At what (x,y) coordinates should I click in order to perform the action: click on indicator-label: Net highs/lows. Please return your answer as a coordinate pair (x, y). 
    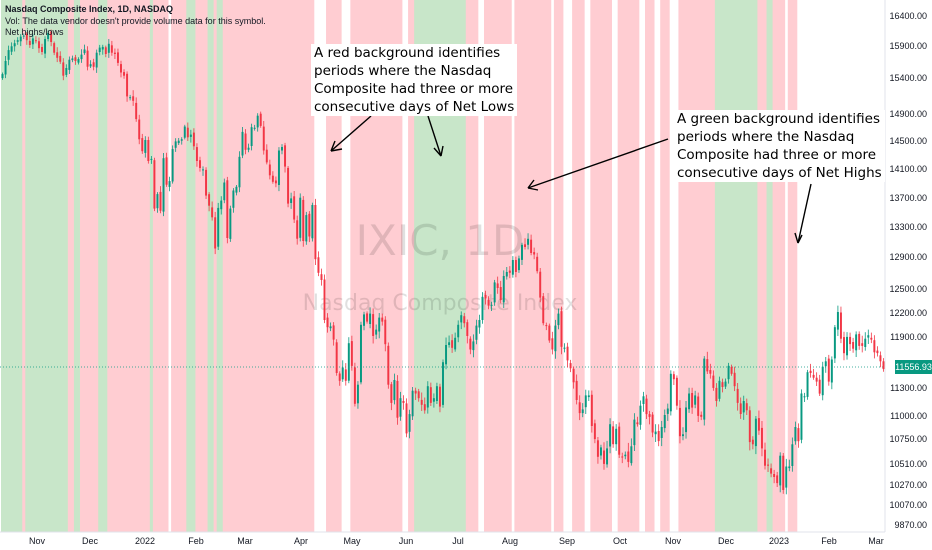
    Looking at the image, I should click on (34, 32).